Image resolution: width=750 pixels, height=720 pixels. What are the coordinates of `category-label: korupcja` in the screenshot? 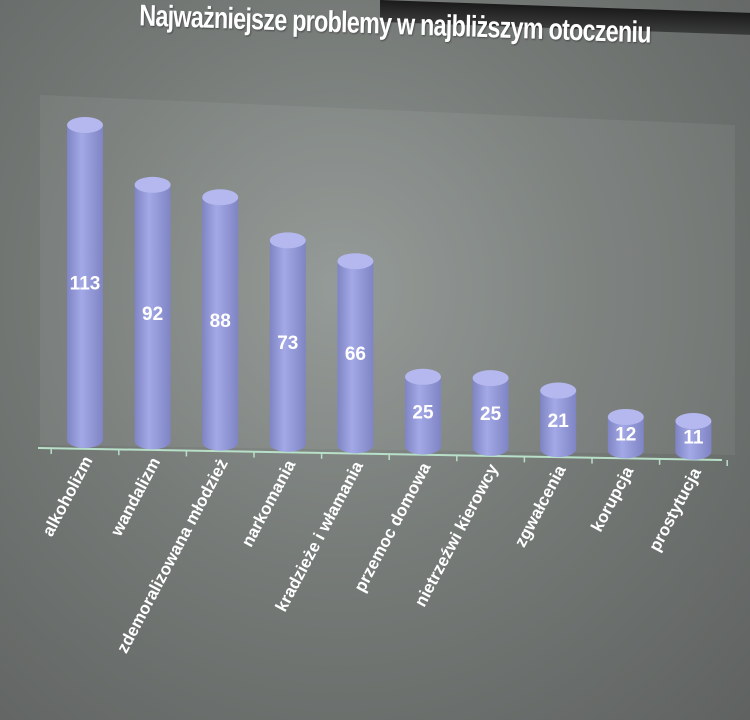 It's located at (612, 499).